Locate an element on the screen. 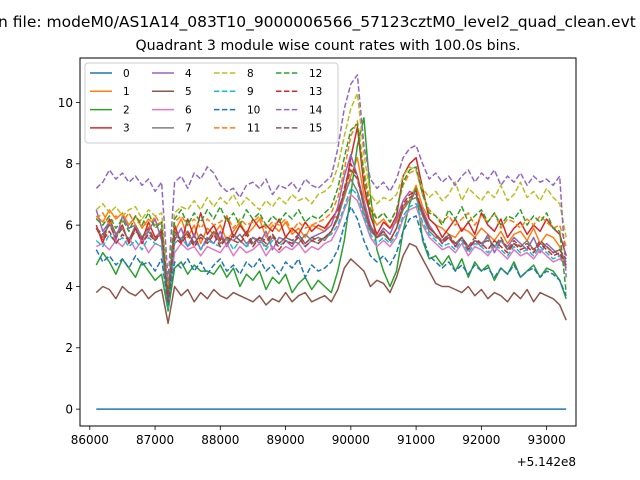 The image size is (640, 480). legend-label-15: 15 is located at coordinates (315, 129).